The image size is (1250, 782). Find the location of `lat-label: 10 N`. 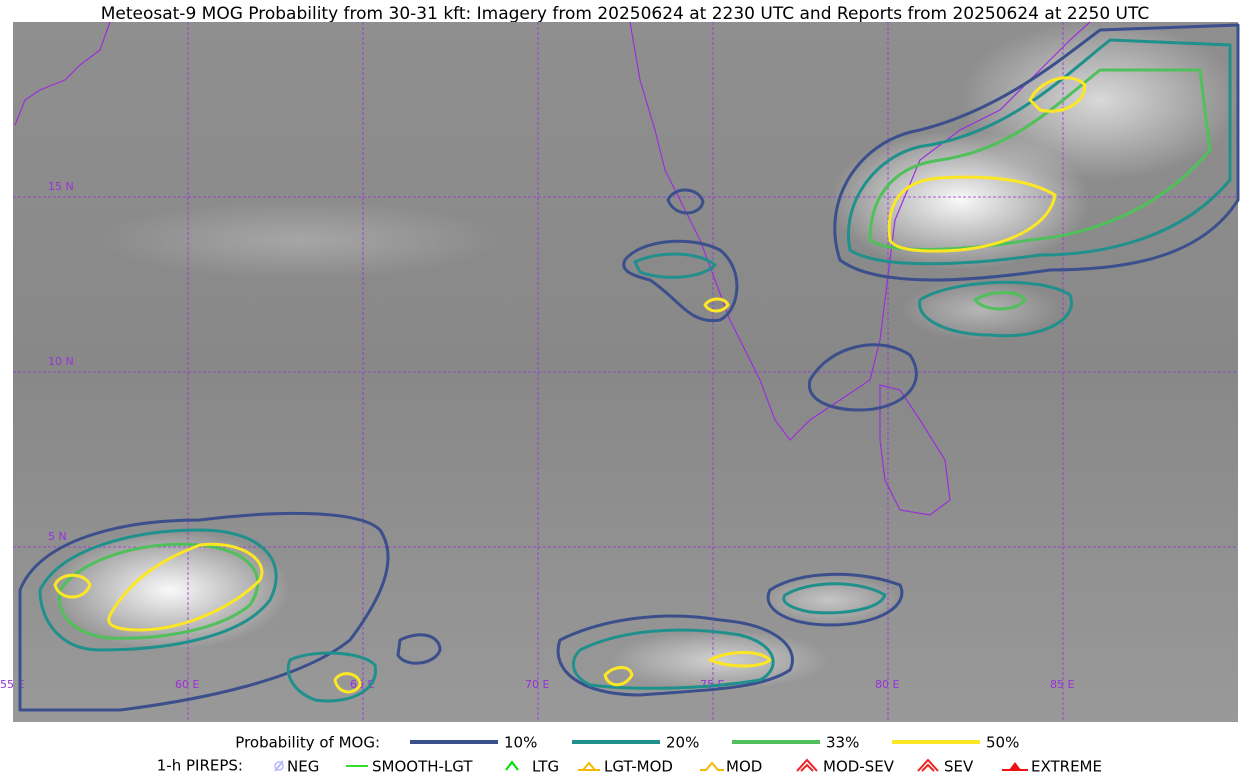

lat-label: 10 N is located at coordinates (61, 361).